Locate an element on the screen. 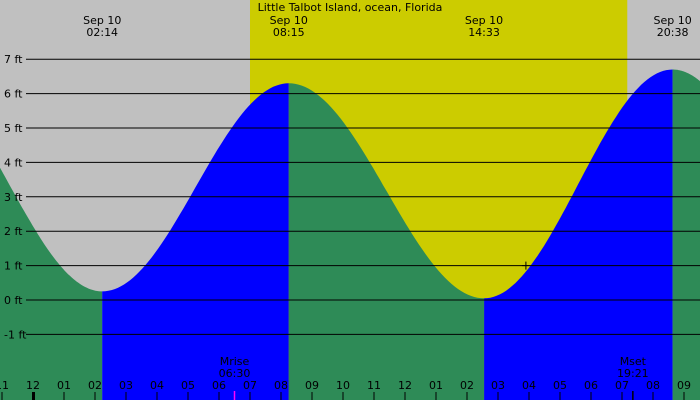  tide-event-time: 20:38 is located at coordinates (673, 32).